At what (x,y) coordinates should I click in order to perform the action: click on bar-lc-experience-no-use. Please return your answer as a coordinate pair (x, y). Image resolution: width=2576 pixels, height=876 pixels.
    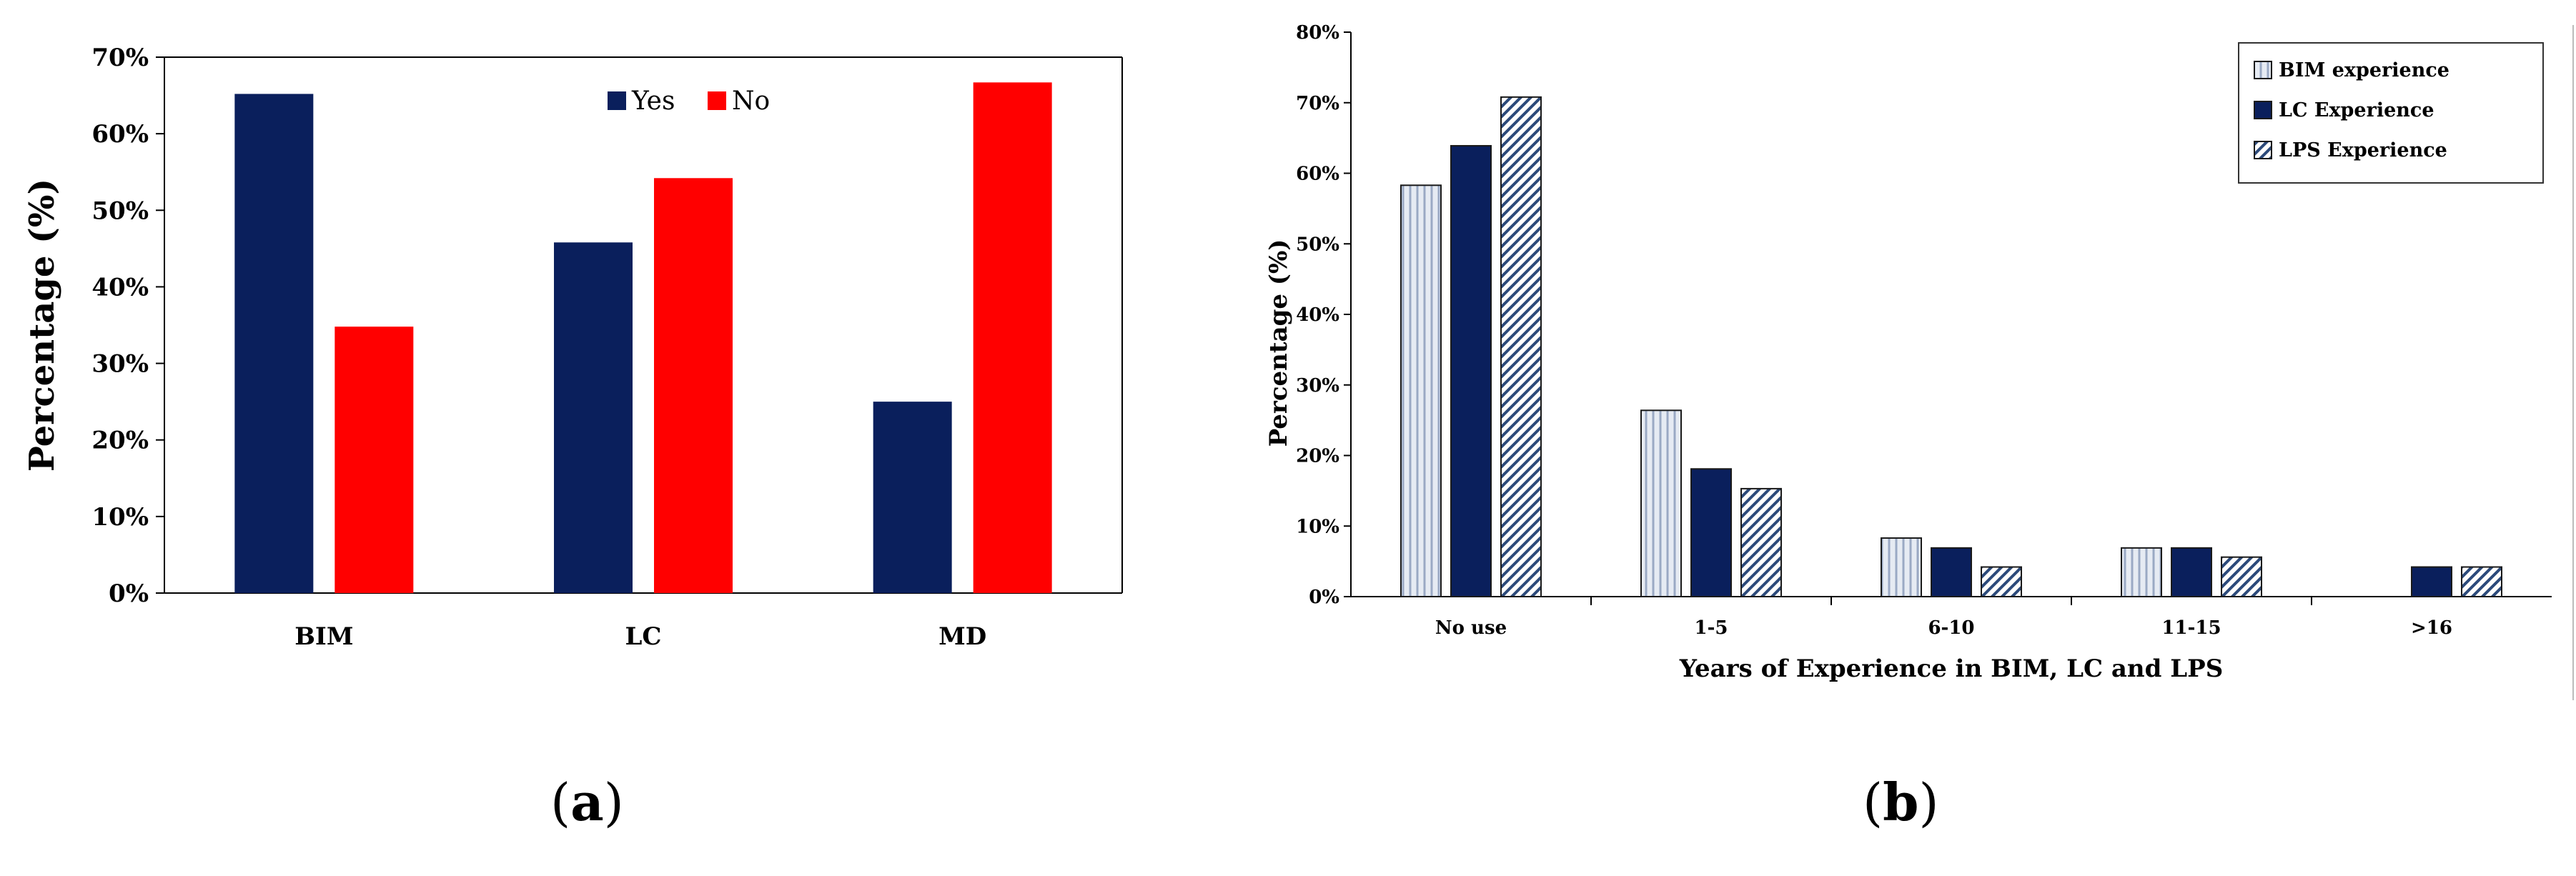
    Looking at the image, I should click on (1471, 371).